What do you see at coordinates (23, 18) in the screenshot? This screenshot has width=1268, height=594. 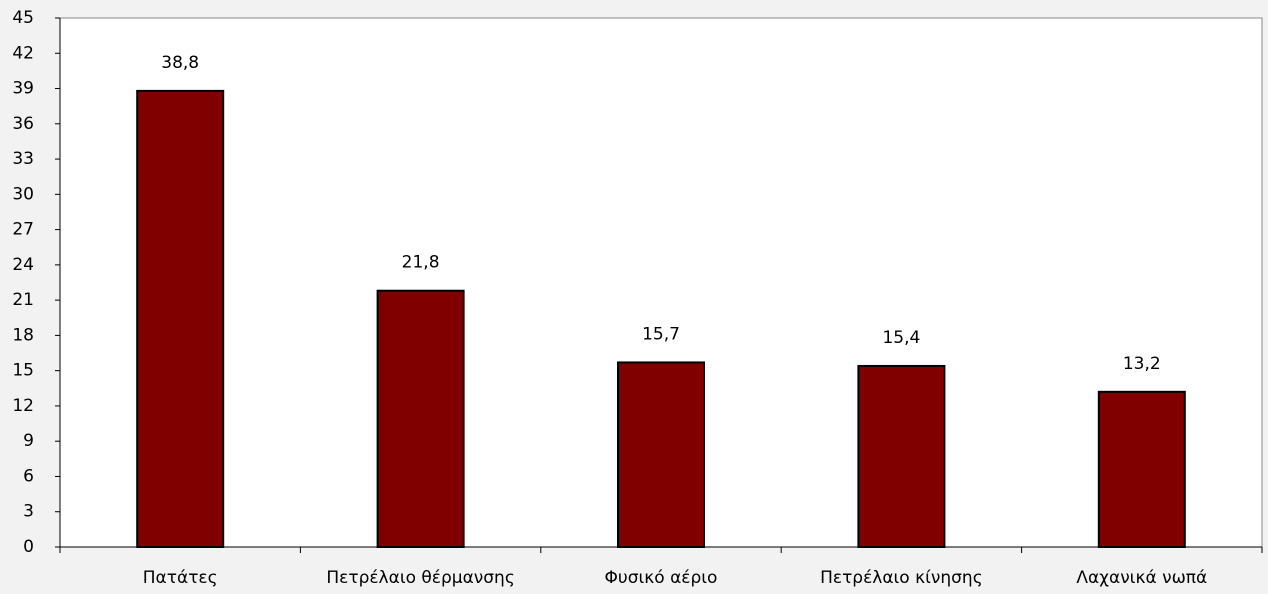 I see `y-tick-label: 45` at bounding box center [23, 18].